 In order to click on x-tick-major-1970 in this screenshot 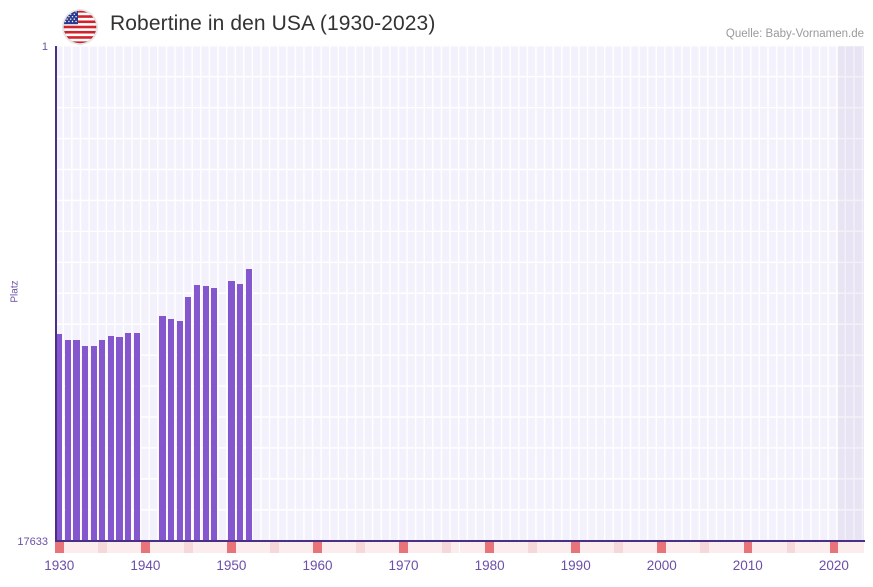, I will do `click(403, 547)`.